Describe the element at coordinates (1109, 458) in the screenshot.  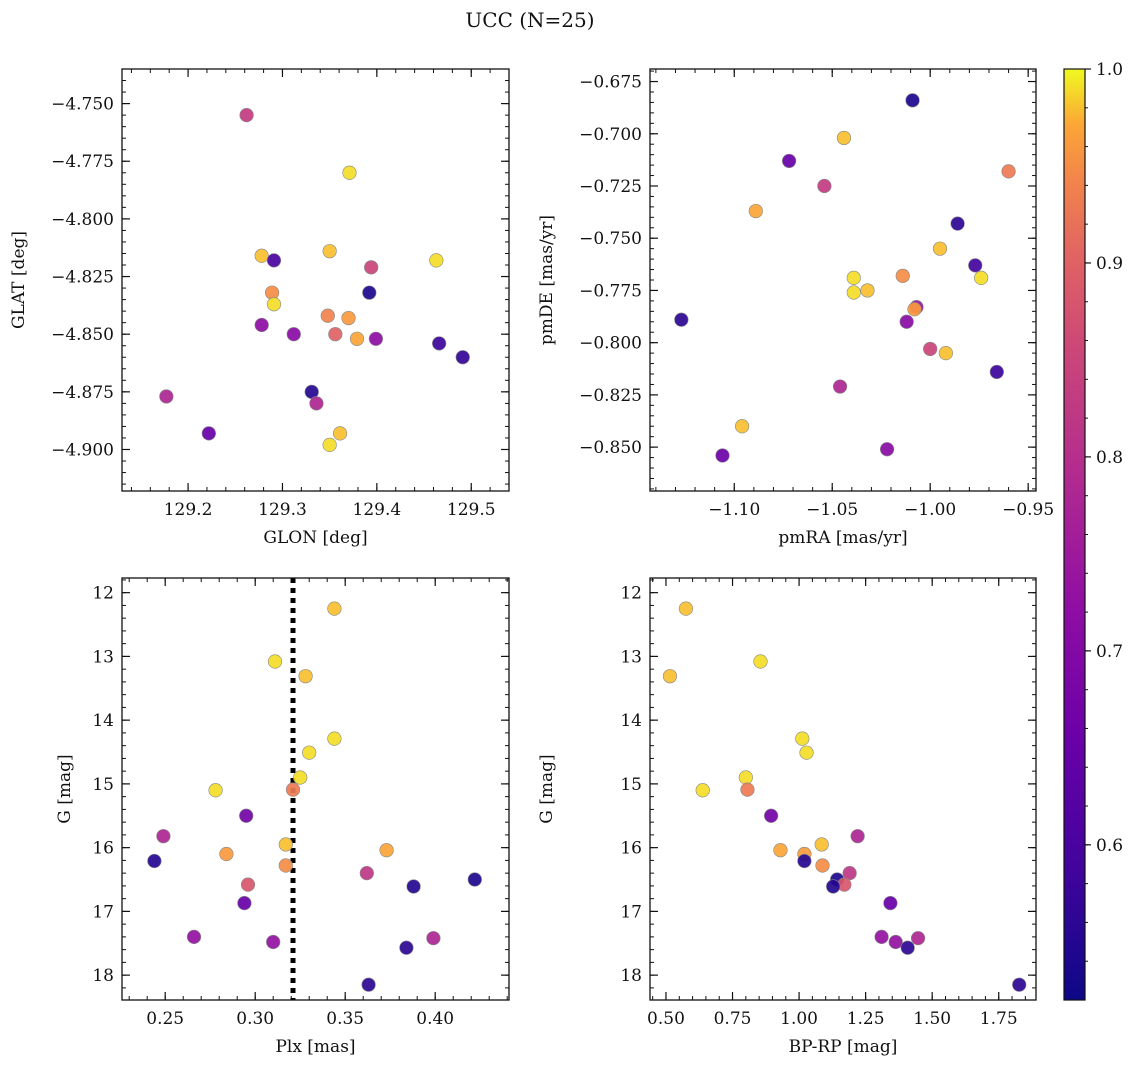
I see `colorbar-tick-label: 0.8` at that location.